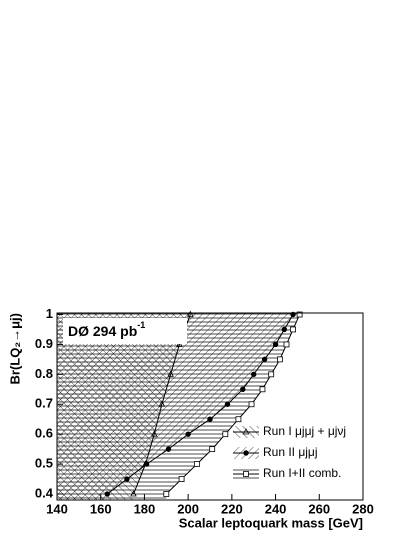 This screenshot has width=415, height=537. What do you see at coordinates (232, 508) in the screenshot?
I see `x-tick-label: 220` at bounding box center [232, 508].